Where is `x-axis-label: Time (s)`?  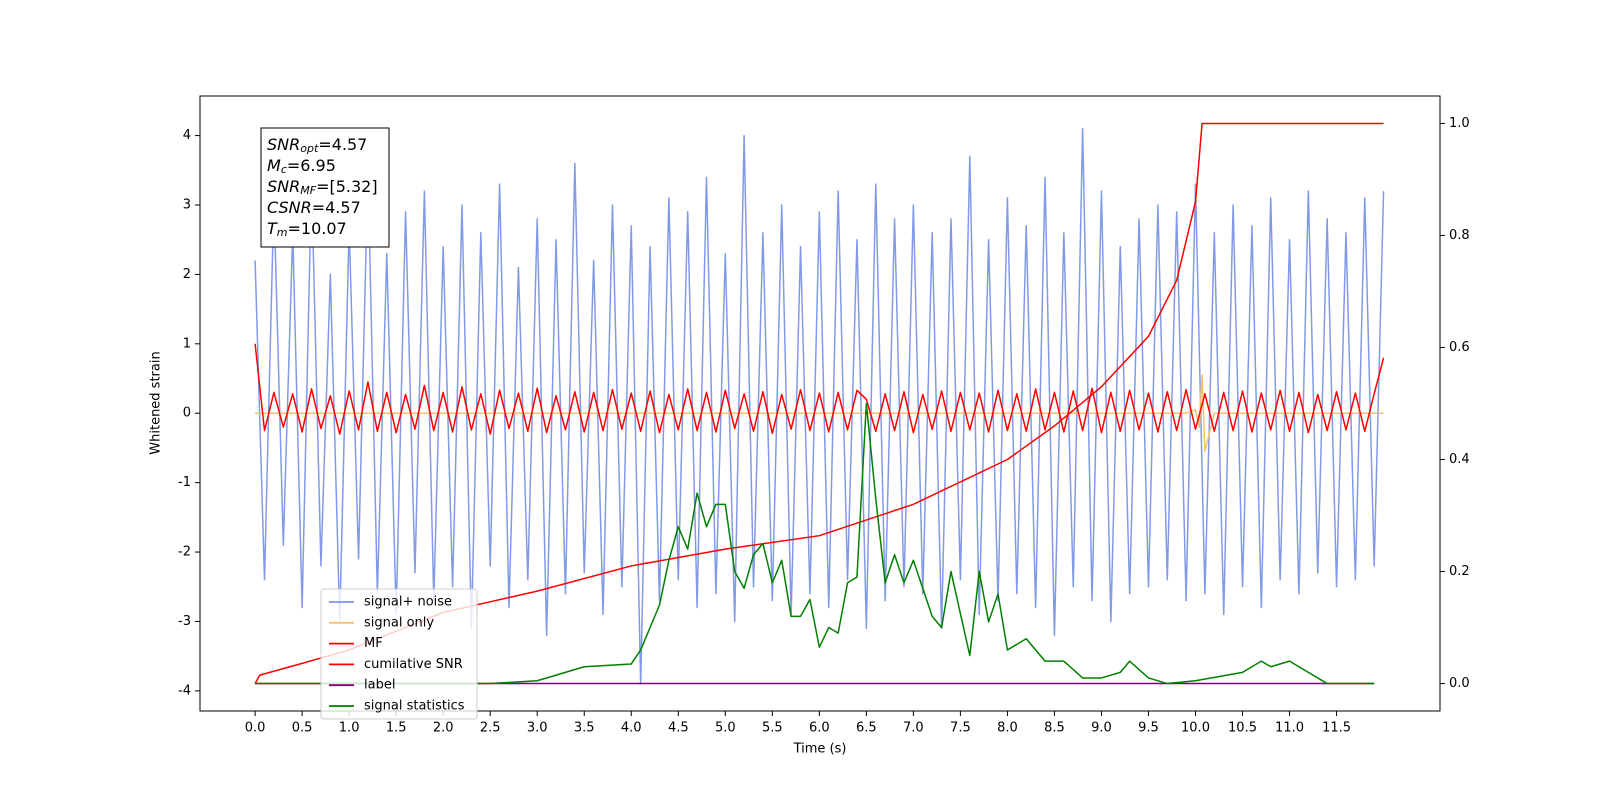 x-axis-label: Time (s) is located at coordinates (820, 749).